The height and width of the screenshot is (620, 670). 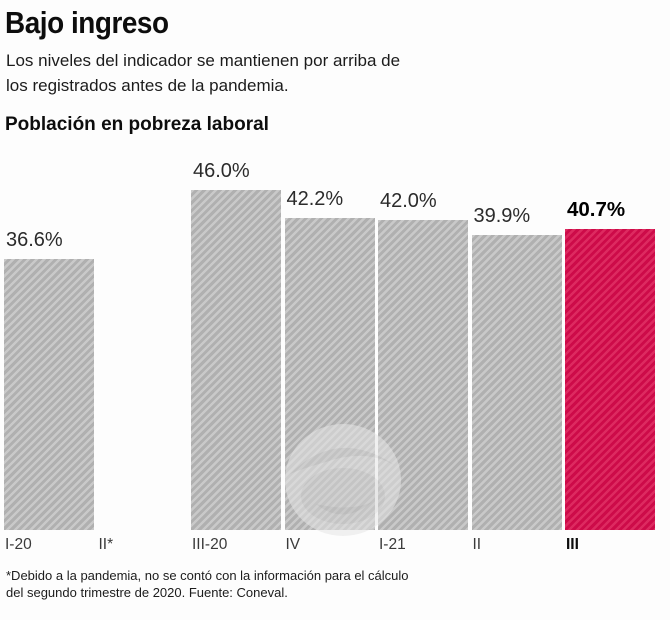 What do you see at coordinates (610, 379) in the screenshot?
I see `bar-iii` at bounding box center [610, 379].